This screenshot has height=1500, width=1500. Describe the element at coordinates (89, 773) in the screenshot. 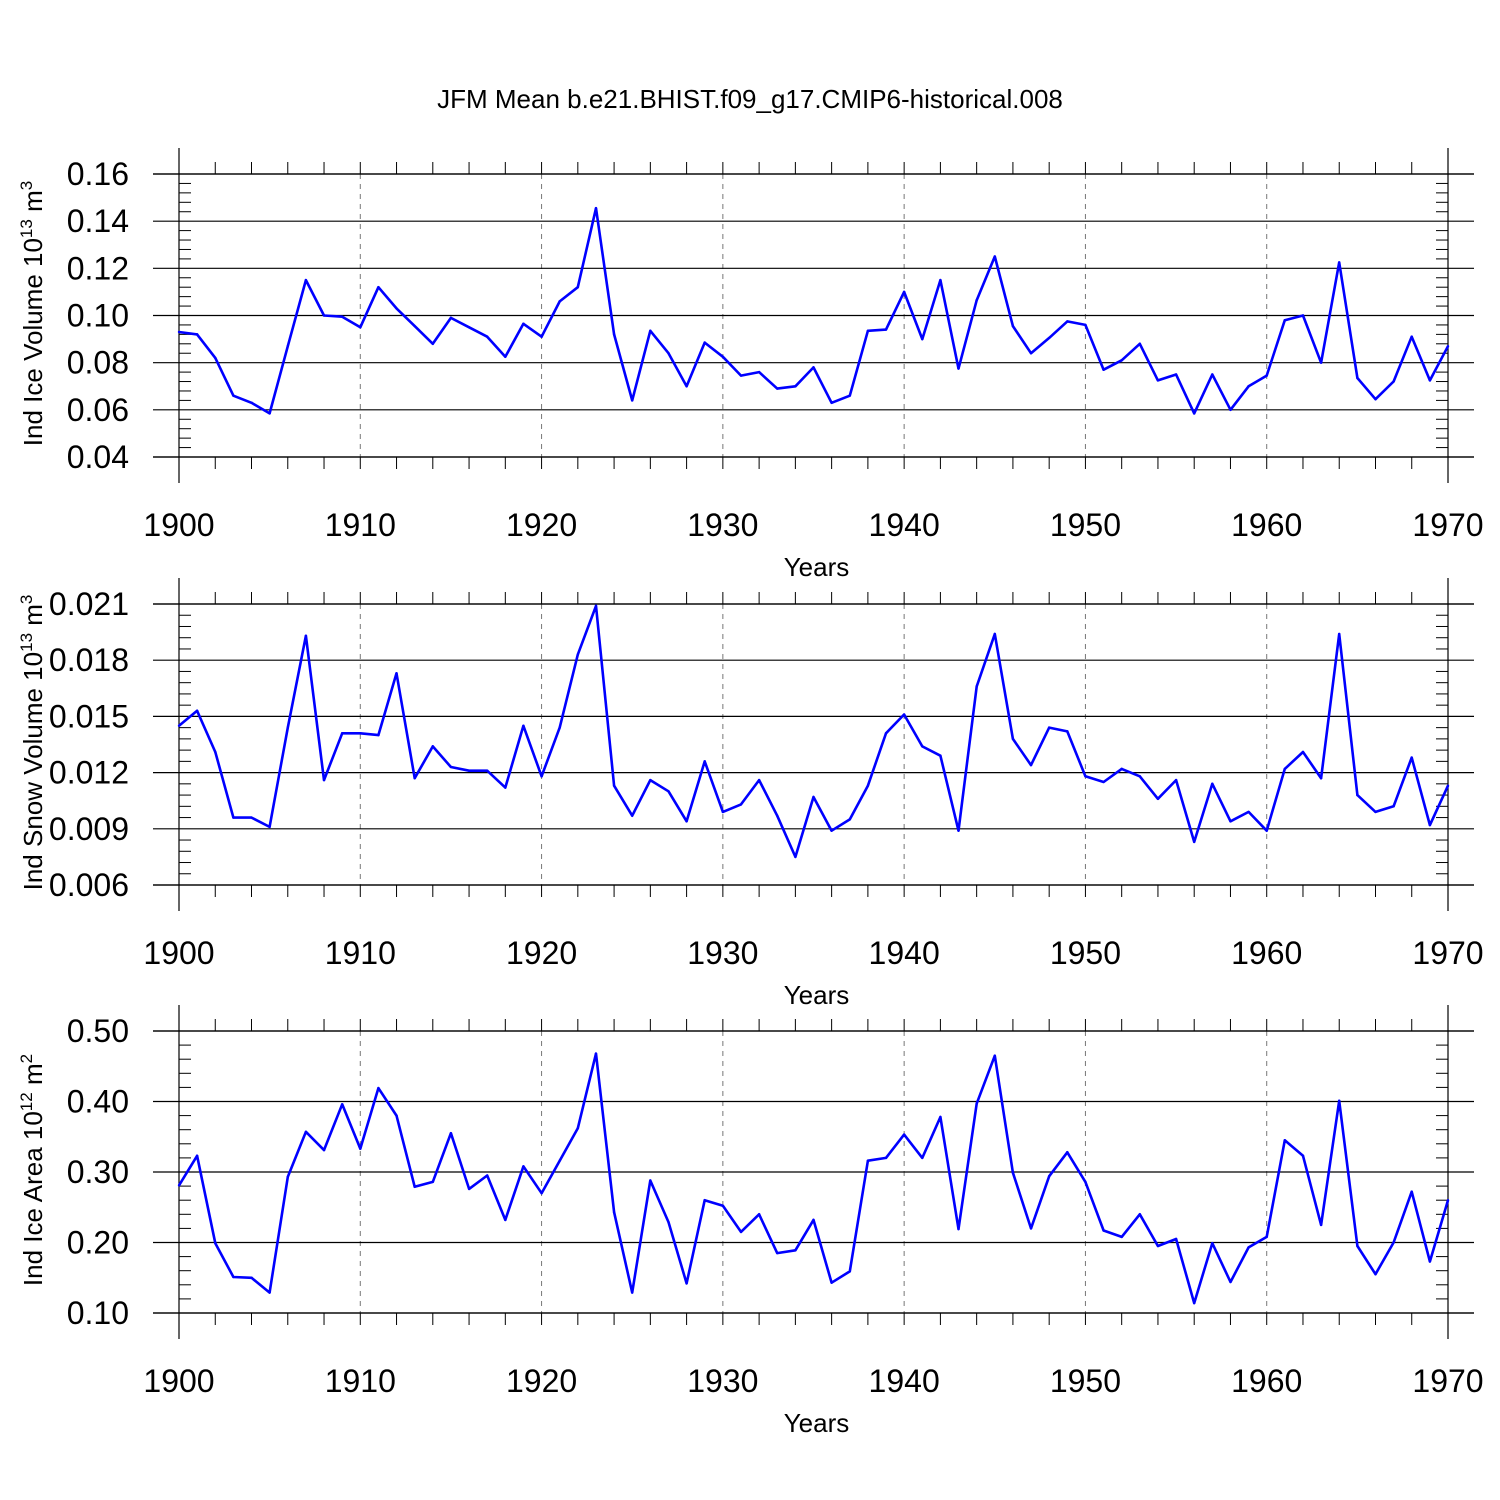

I see `y-tick-label: 0.012` at that location.